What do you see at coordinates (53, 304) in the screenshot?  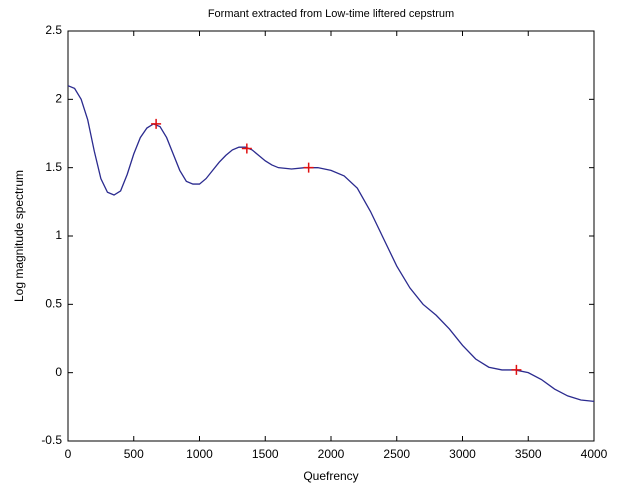 I see `y-tick-label: 0.5` at bounding box center [53, 304].